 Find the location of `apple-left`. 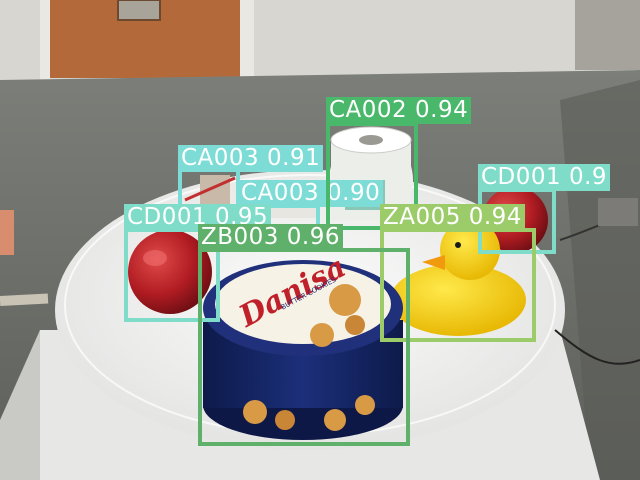

apple-left is located at coordinates (170, 272).